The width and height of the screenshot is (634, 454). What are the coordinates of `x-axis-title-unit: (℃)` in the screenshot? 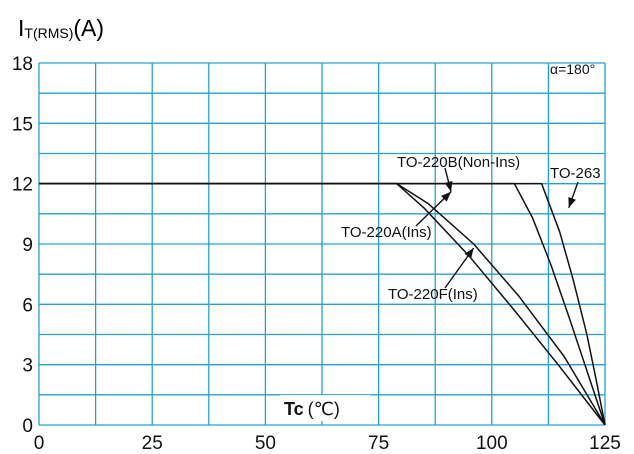 It's located at (324, 409).